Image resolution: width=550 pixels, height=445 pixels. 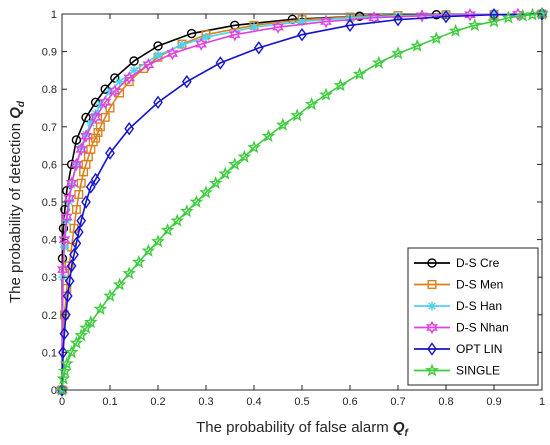 What do you see at coordinates (457, 370) in the screenshot?
I see `legend-item: SINGLE` at bounding box center [457, 370].